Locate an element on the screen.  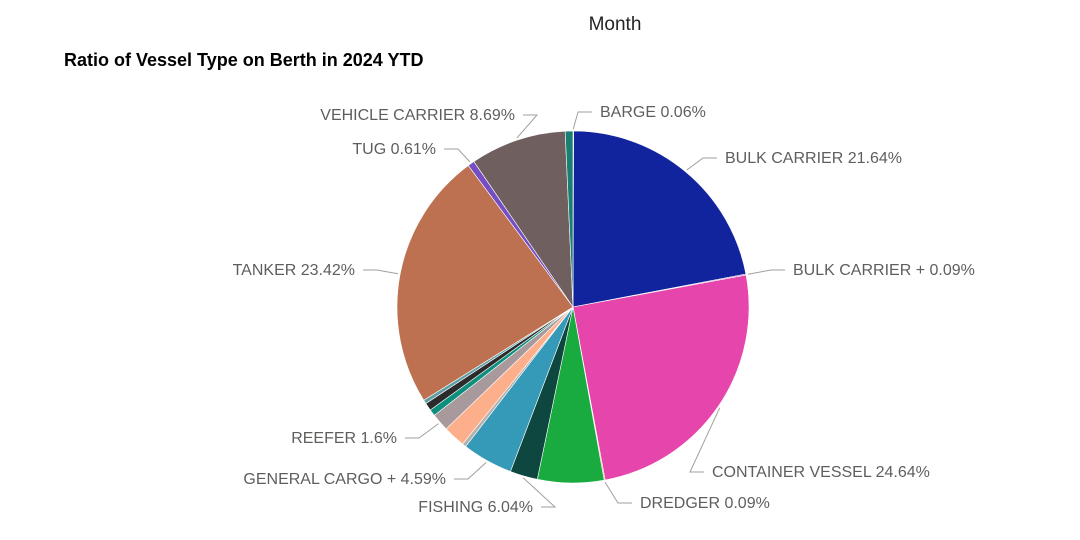
field-header-label: Month is located at coordinates (615, 24).